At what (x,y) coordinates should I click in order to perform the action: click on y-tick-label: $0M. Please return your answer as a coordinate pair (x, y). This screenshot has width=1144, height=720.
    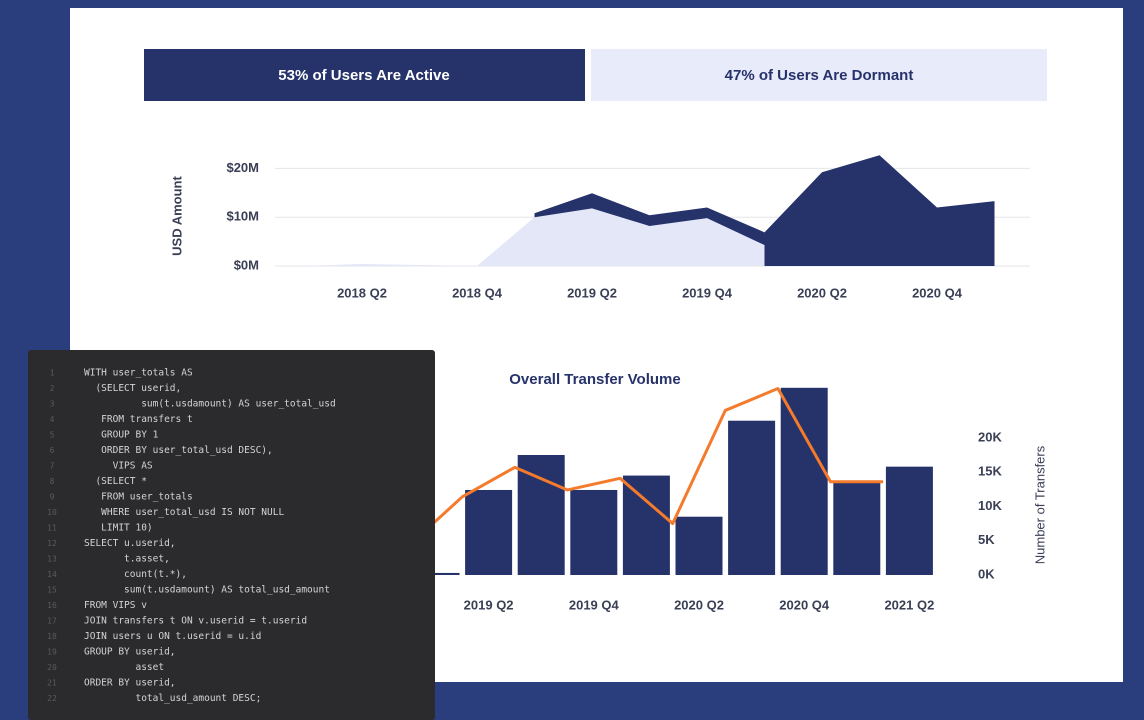
    Looking at the image, I should click on (246, 264).